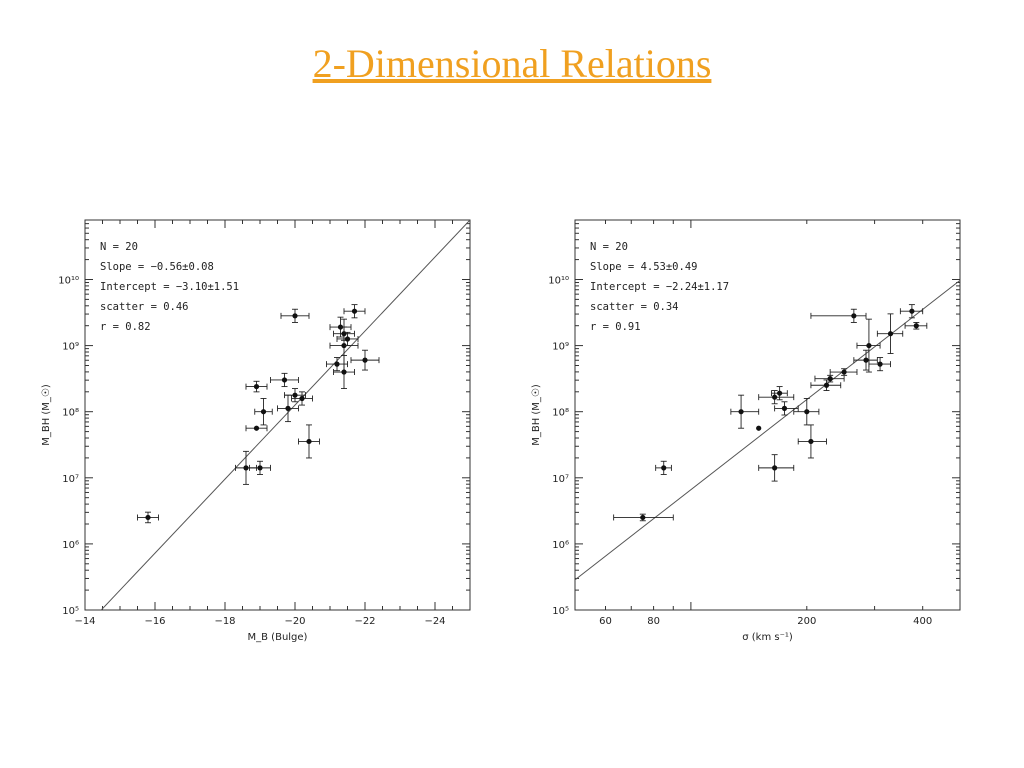  I want to click on fit-line, so click(767, 430).